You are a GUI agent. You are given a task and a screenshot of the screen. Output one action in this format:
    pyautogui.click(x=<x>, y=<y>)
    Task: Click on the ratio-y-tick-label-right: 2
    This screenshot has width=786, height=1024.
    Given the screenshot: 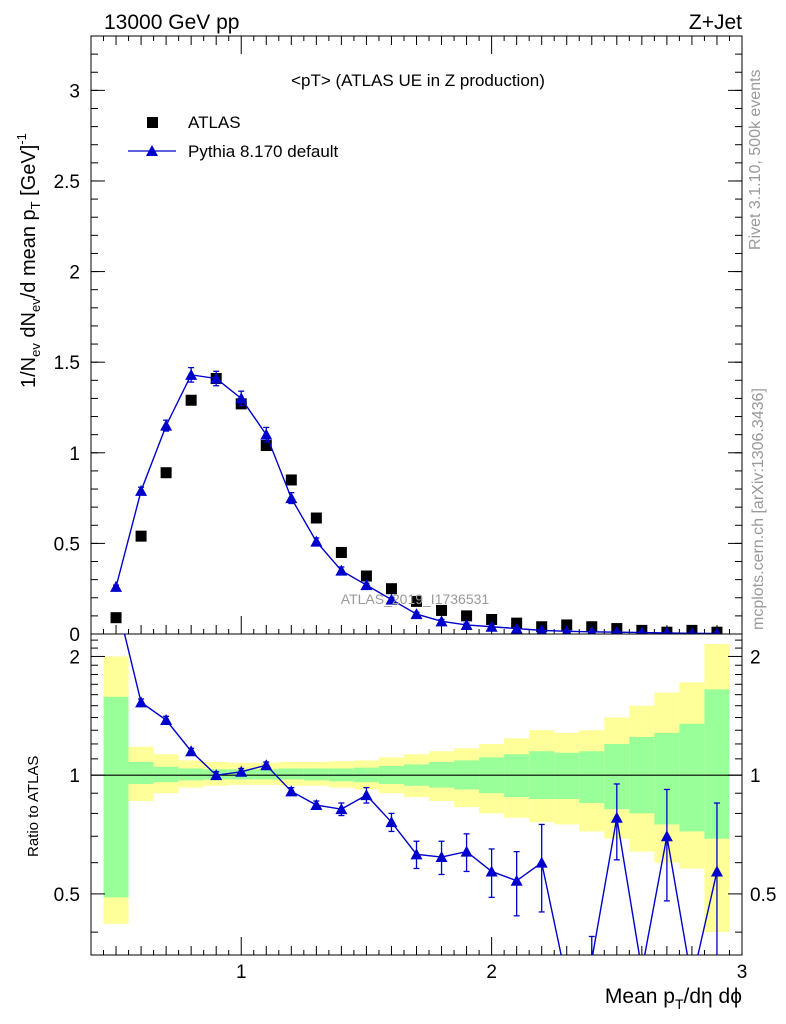 What is the action you would take?
    pyautogui.click(x=755, y=657)
    